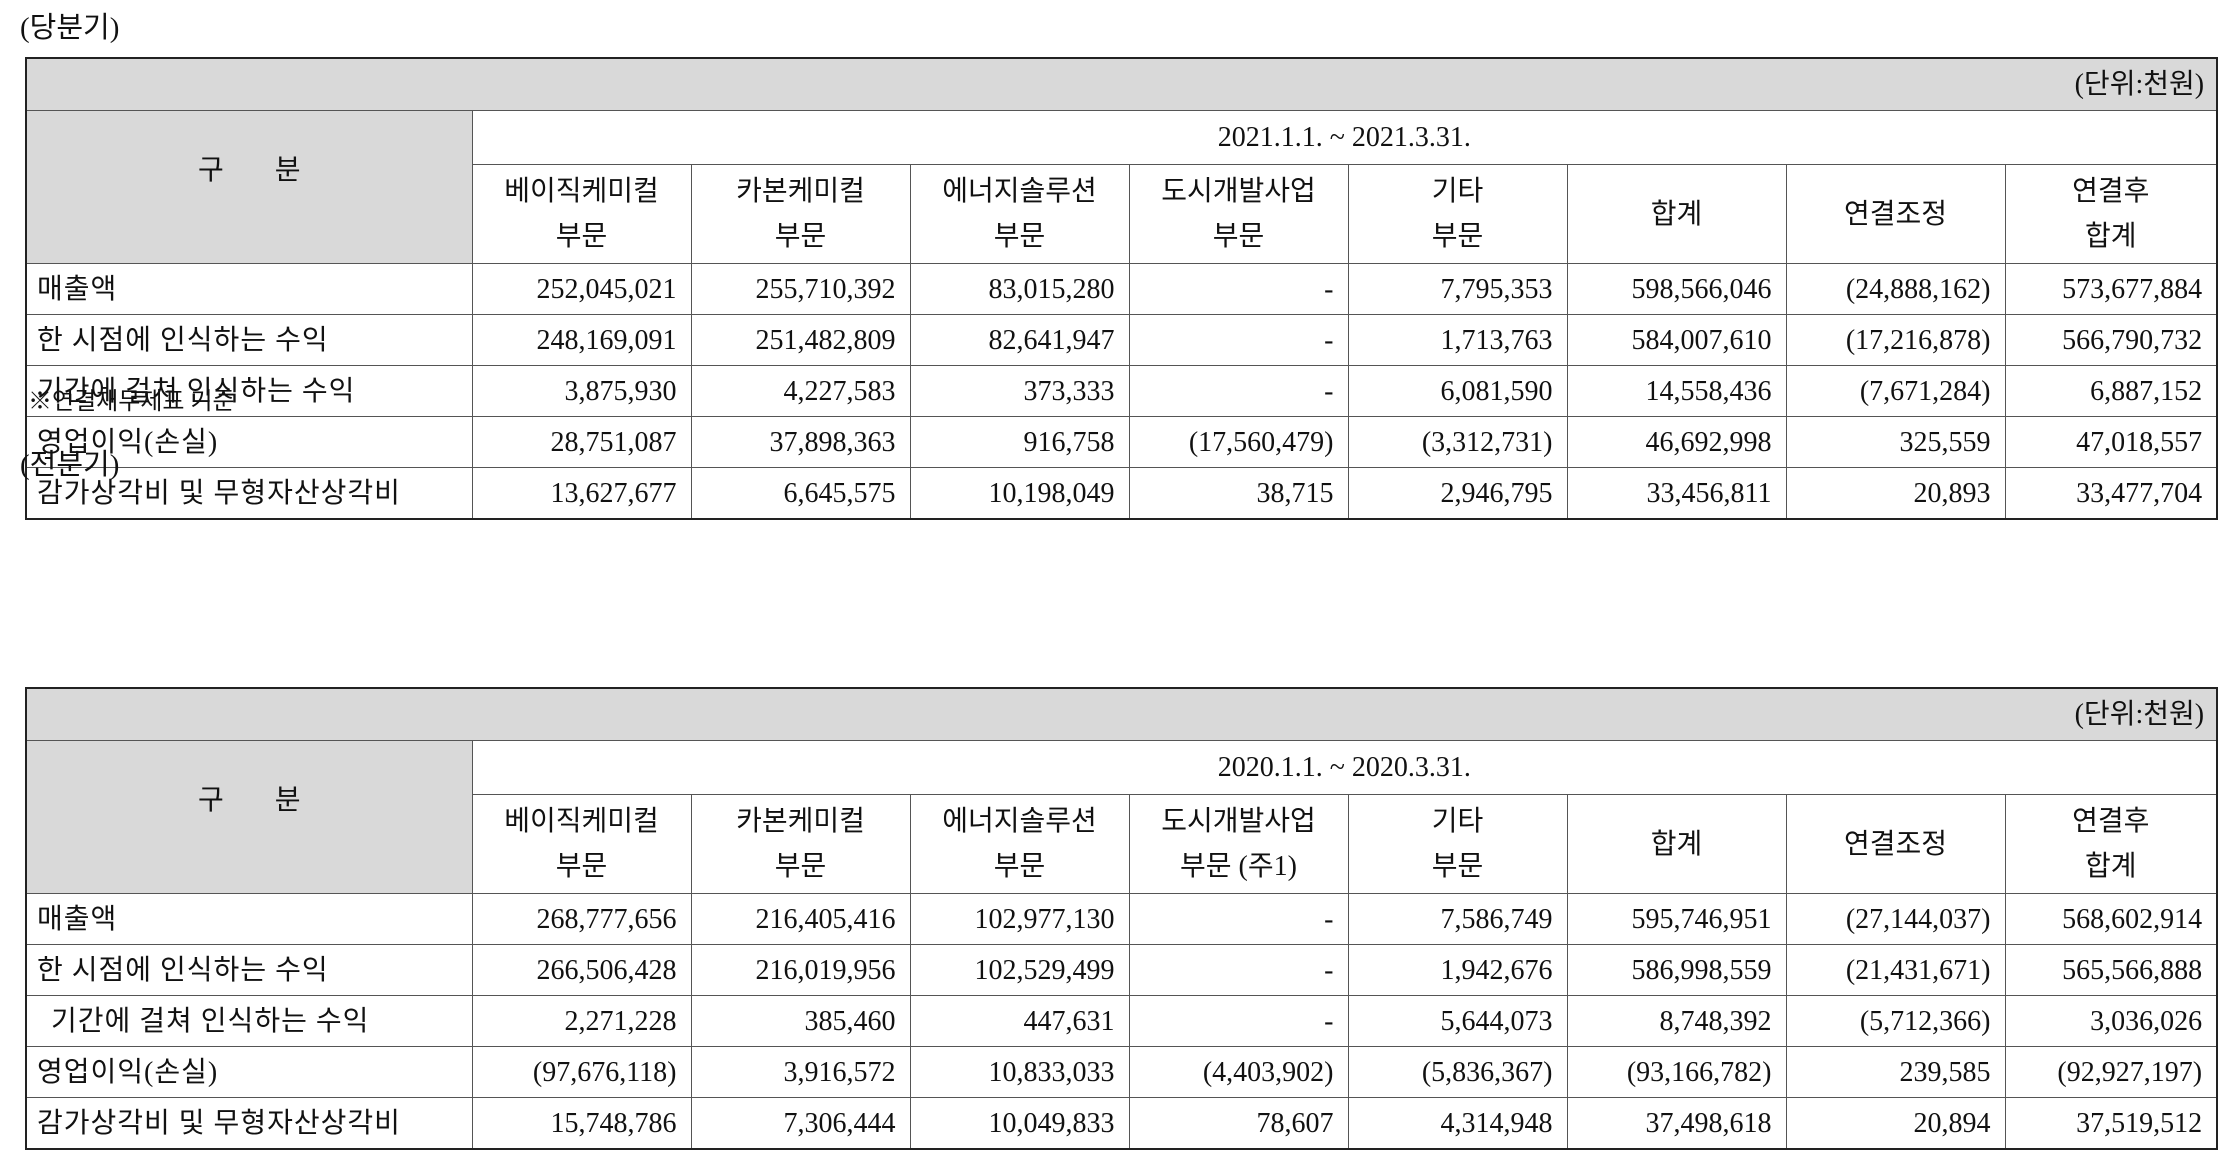 This screenshot has width=2226, height=1164. What do you see at coordinates (249, 442) in the screenshot?
I see `row-label: 영업이익(손실)` at bounding box center [249, 442].